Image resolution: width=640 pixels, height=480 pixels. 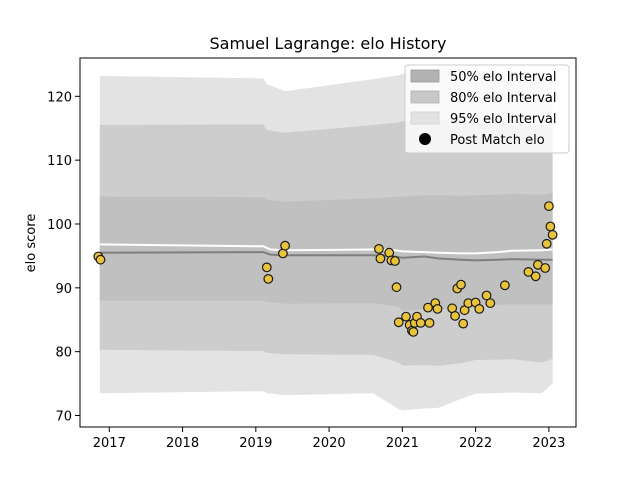 What do you see at coordinates (327, 43) in the screenshot?
I see `chart-title: Samuel Lagrange: elo History` at bounding box center [327, 43].